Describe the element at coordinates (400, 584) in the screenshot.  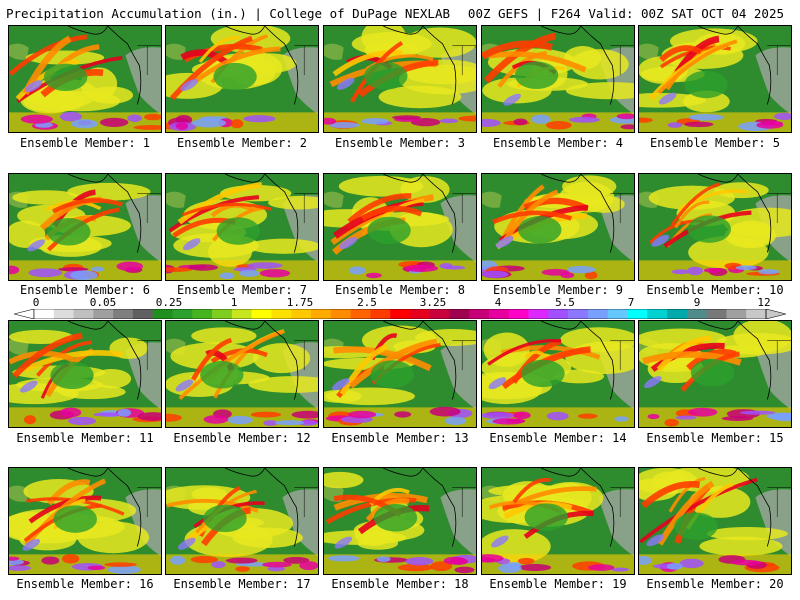
I see `ensemble-member-label: Ensemble Member: 18` at that location.